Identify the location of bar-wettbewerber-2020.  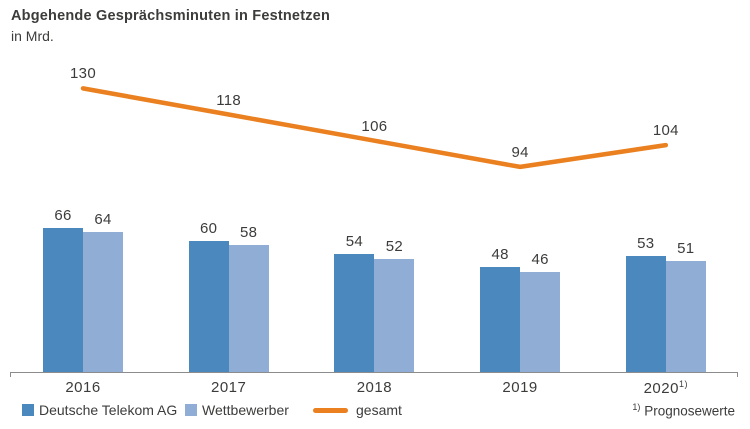
(685, 316).